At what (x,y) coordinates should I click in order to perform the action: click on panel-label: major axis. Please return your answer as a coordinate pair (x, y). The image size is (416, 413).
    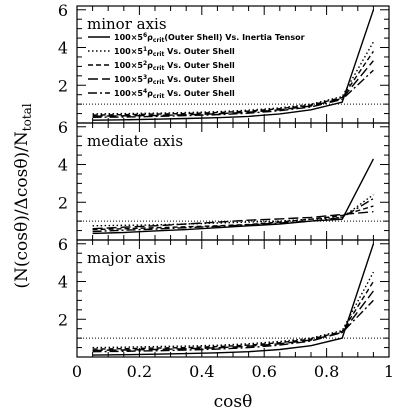
    Looking at the image, I should click on (126, 258).